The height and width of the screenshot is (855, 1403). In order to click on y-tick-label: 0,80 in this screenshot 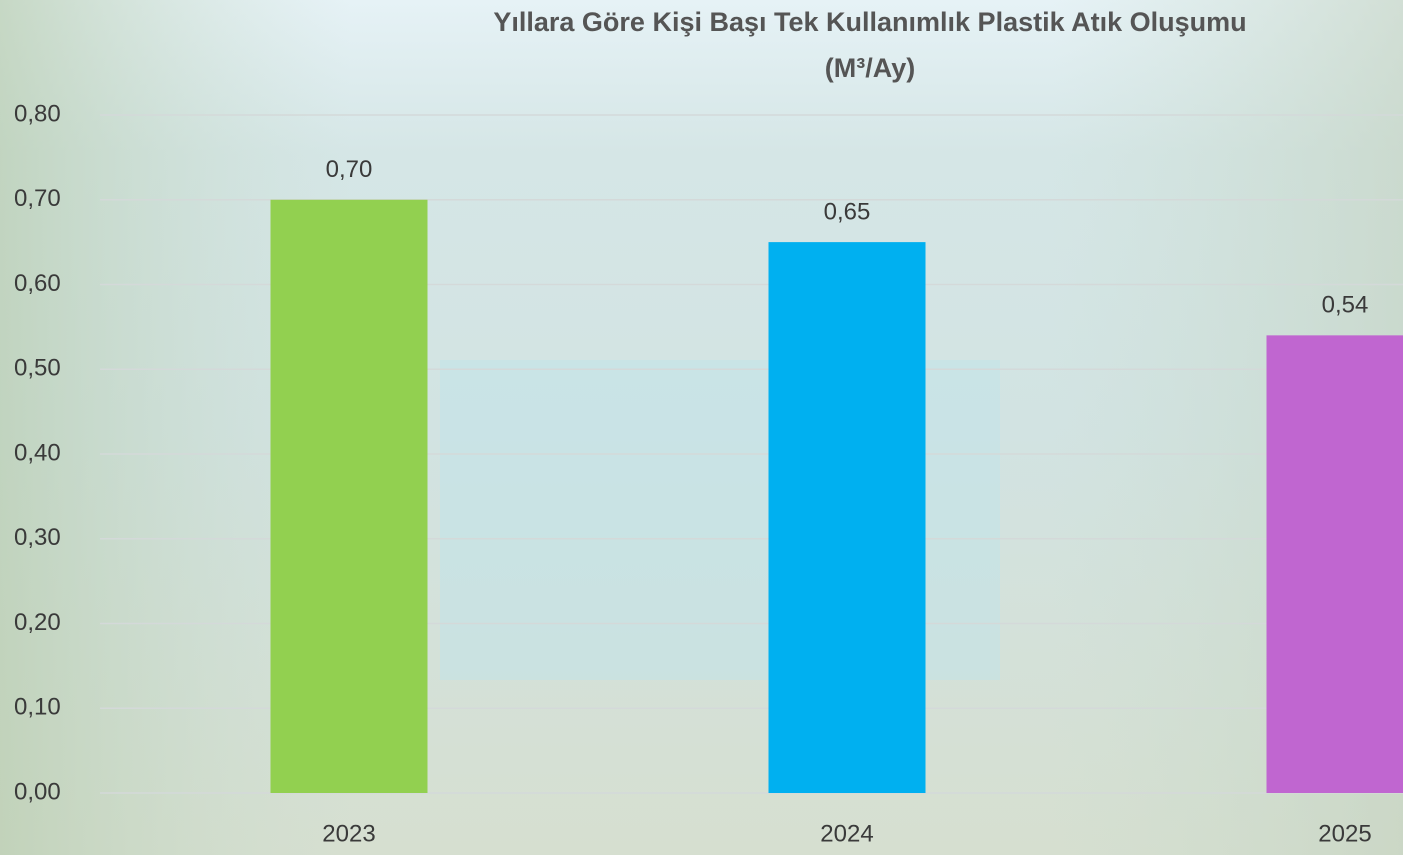, I will do `click(37, 113)`.